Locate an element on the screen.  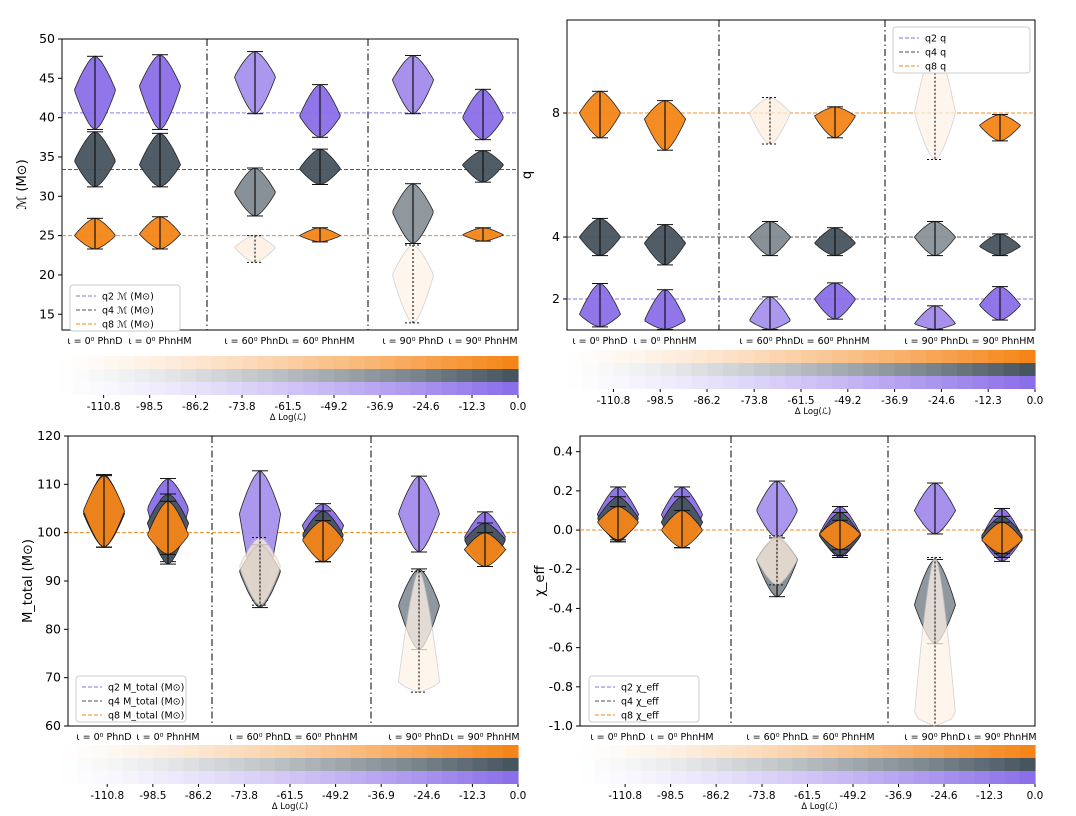
y-tick-label: 45 is located at coordinates (47, 77).